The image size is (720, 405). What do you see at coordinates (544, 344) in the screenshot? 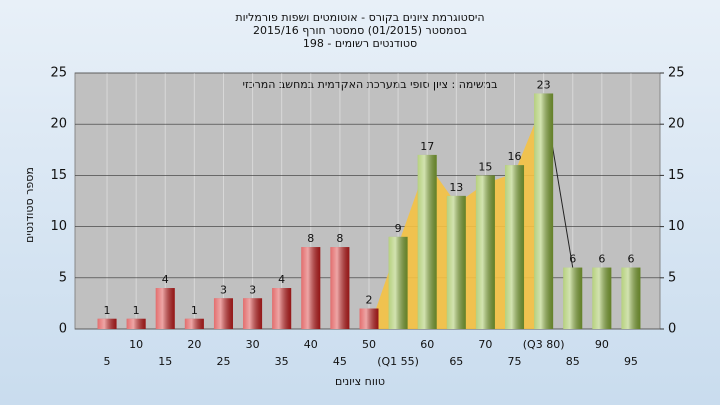
I see `x-tick-label: (Q3 80)` at bounding box center [544, 344].